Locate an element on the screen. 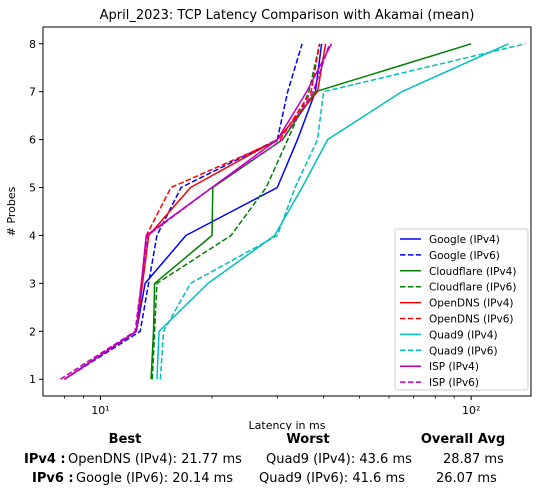  x-tick-label-0: 10¹ is located at coordinates (100, 410).